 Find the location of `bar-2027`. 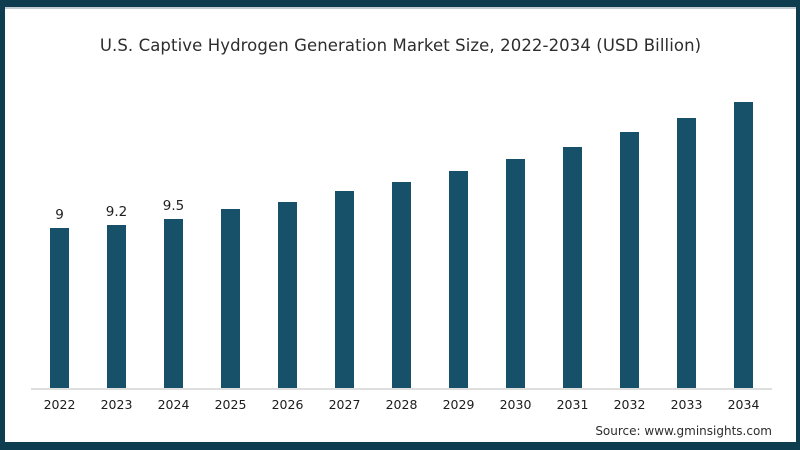

bar-2027 is located at coordinates (344, 289).